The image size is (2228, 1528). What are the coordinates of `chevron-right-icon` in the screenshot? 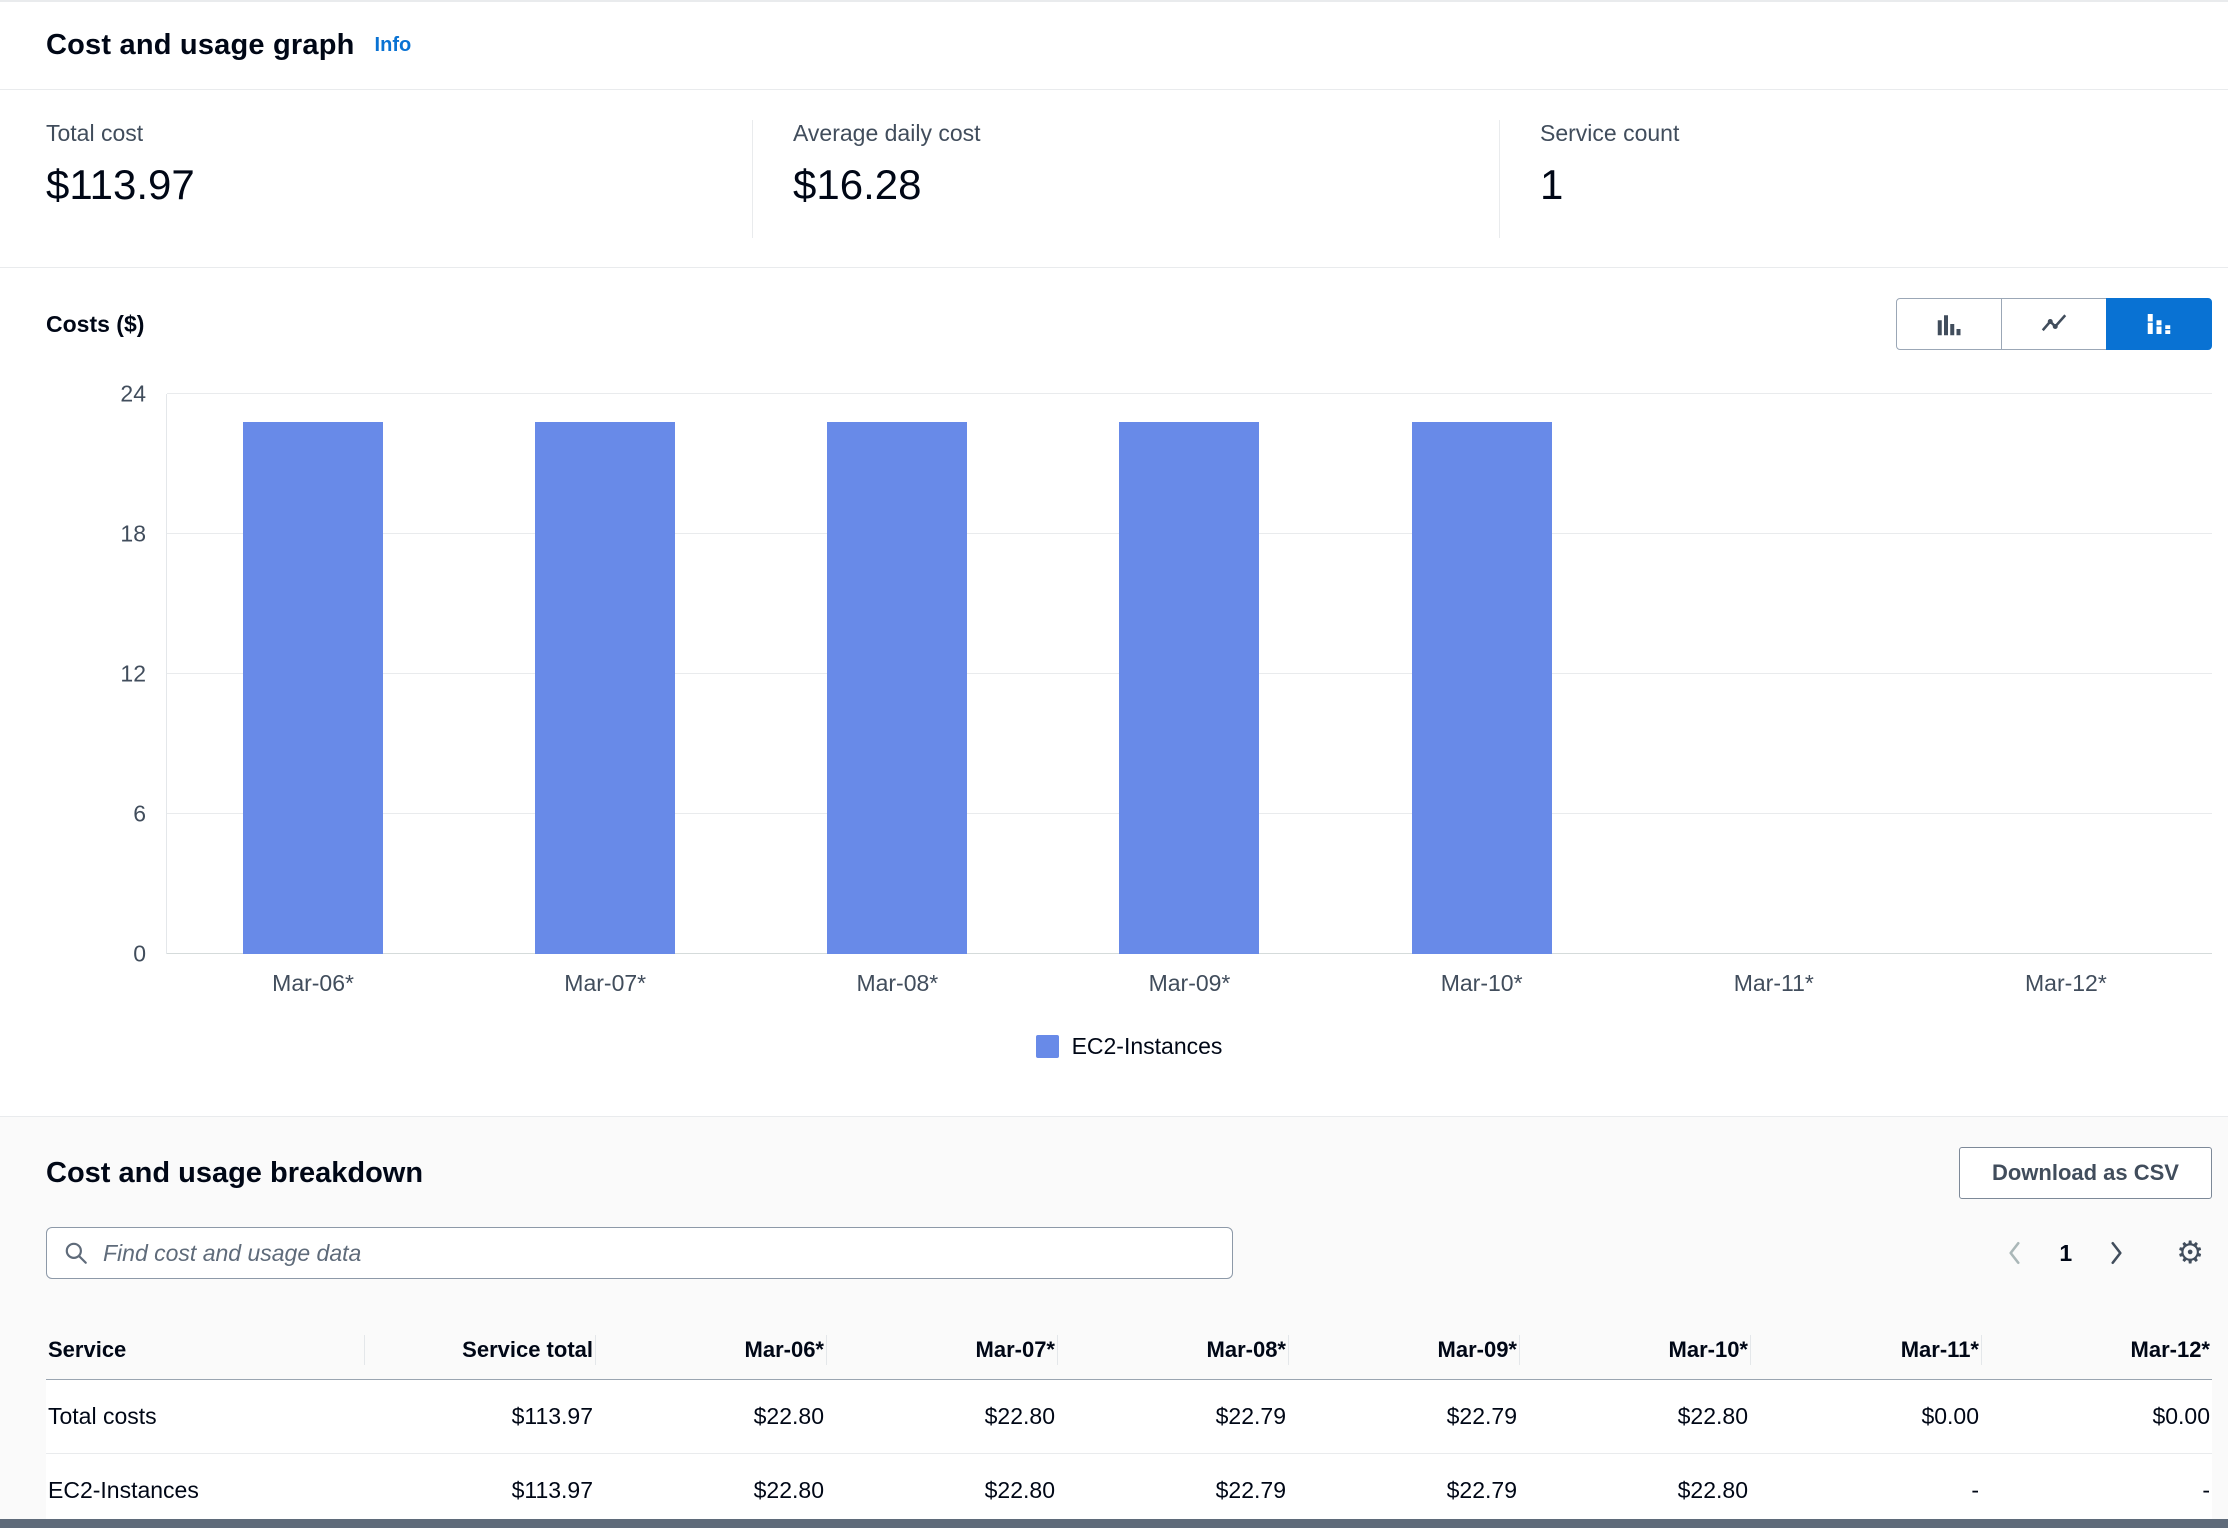 It's located at (2116, 1253).